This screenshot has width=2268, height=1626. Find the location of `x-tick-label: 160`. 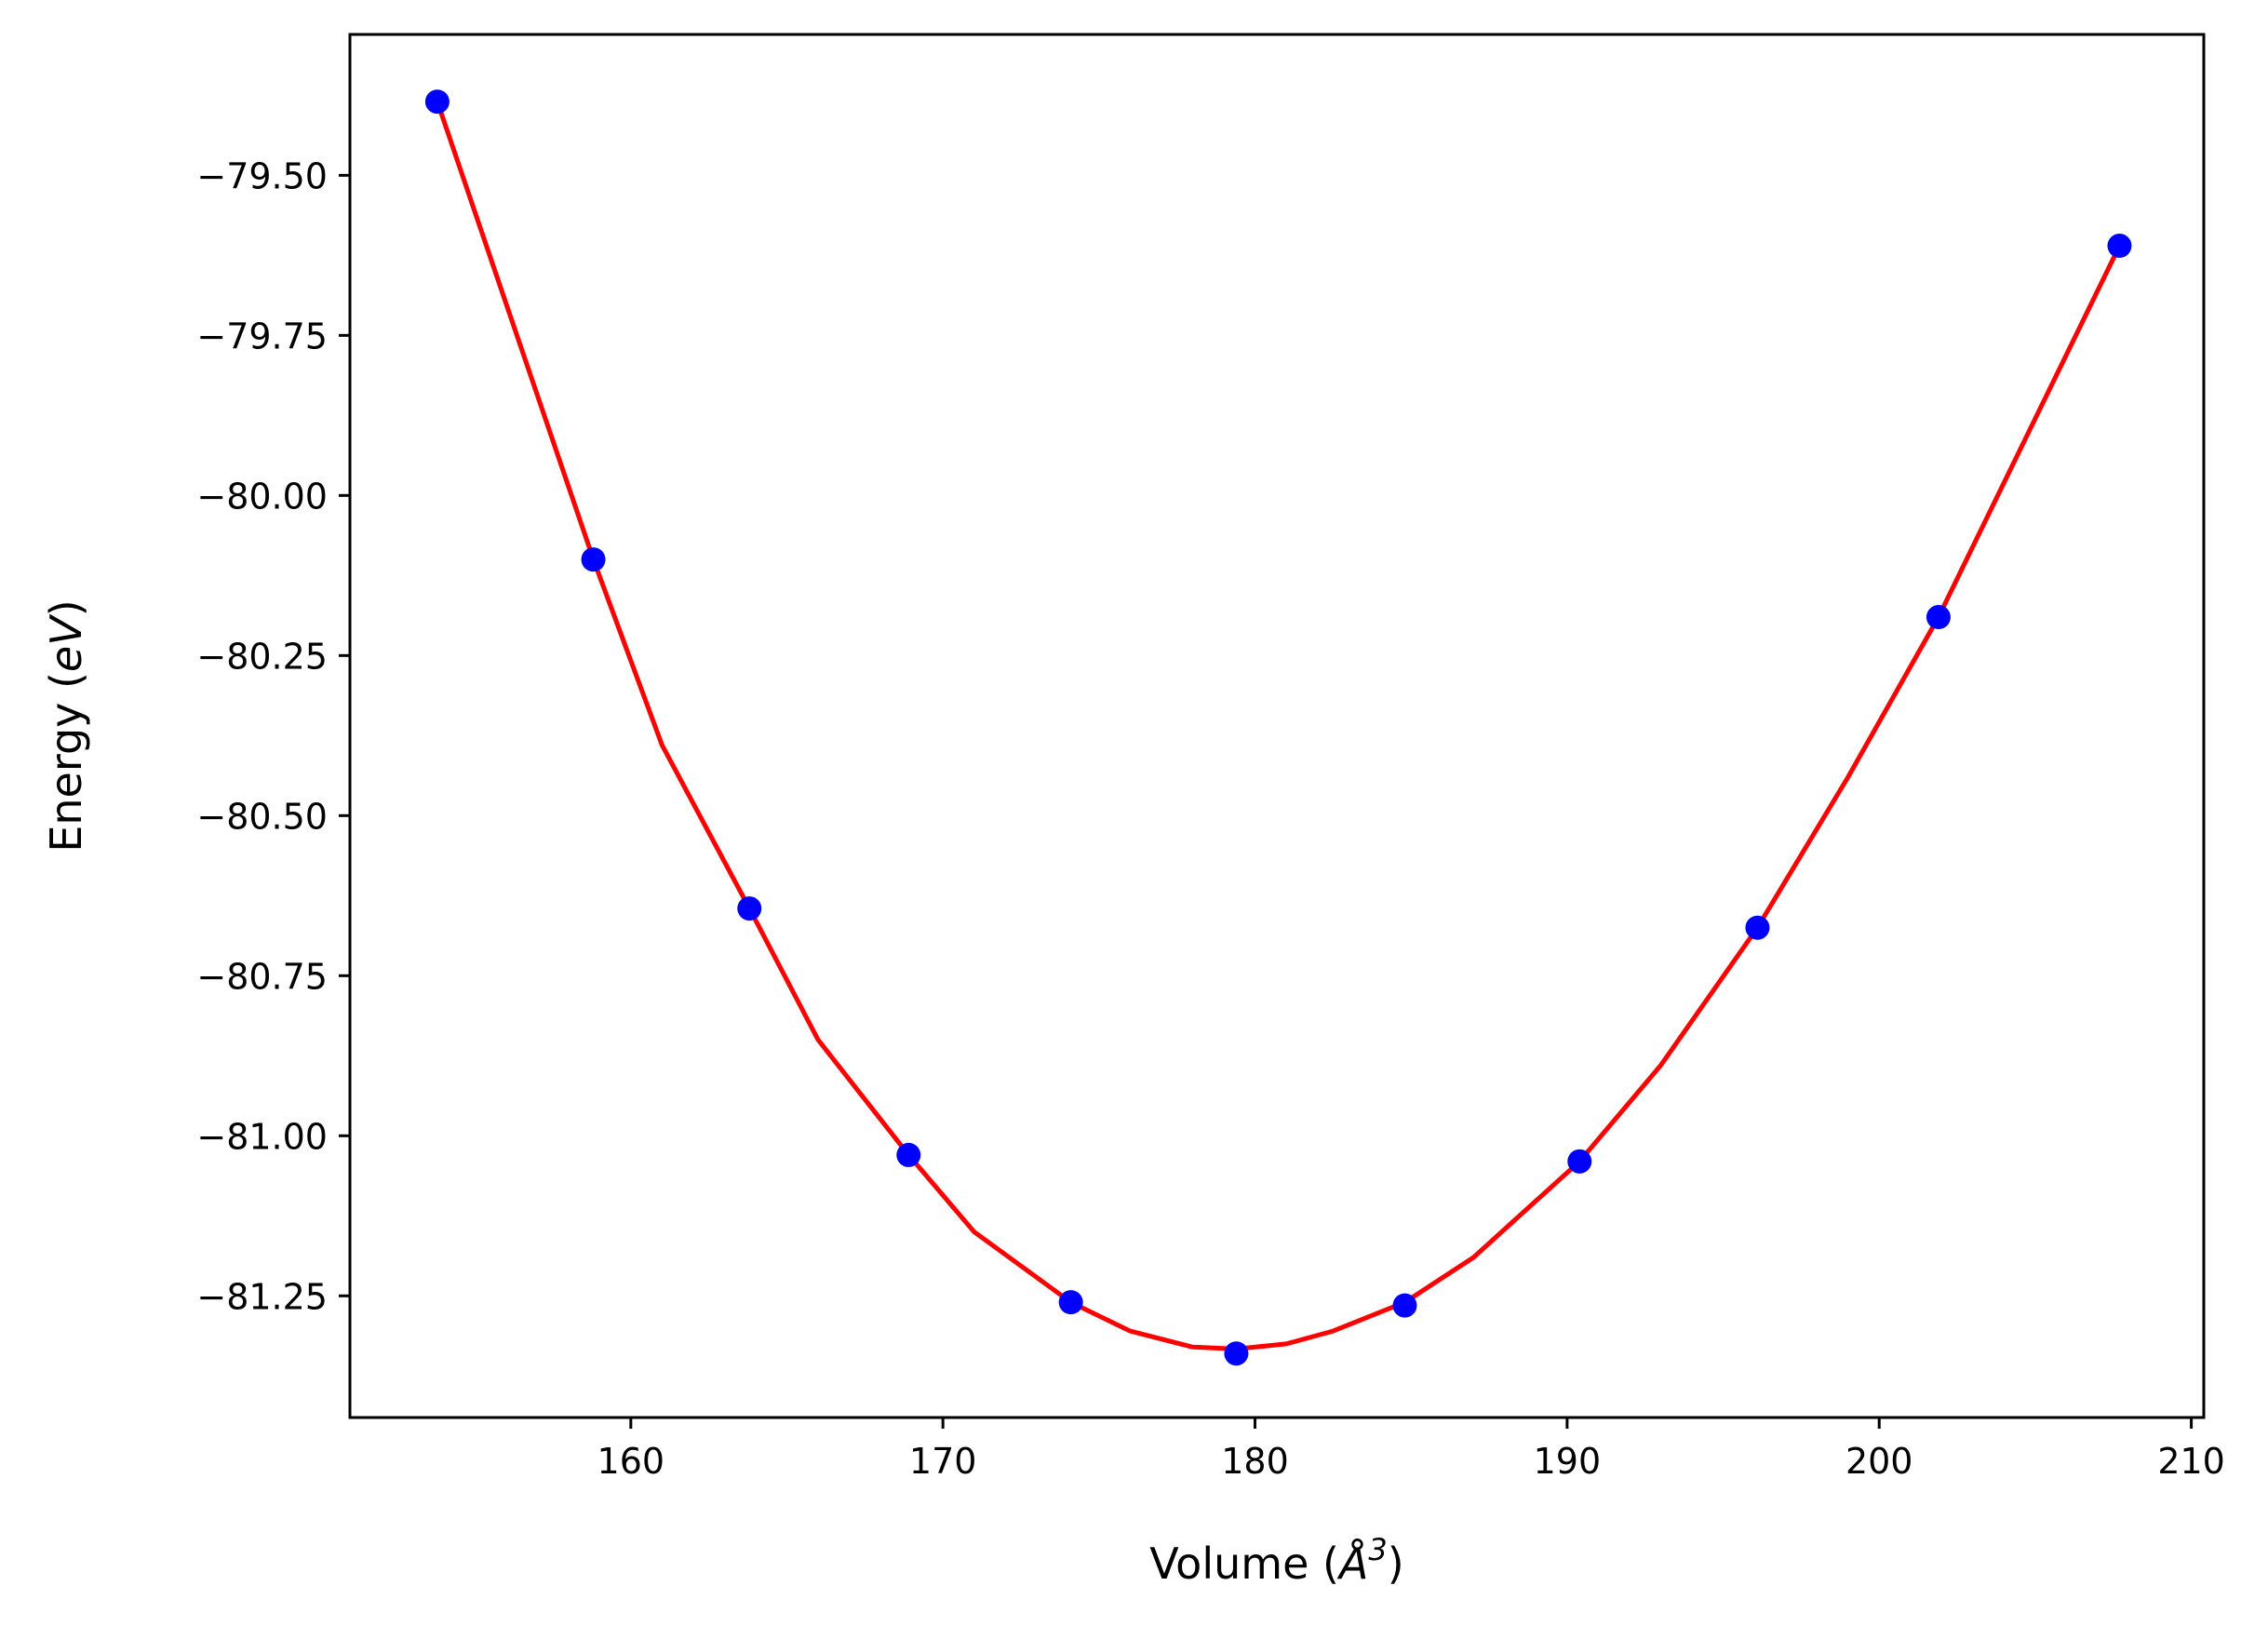

x-tick-label: 160 is located at coordinates (631, 1461).